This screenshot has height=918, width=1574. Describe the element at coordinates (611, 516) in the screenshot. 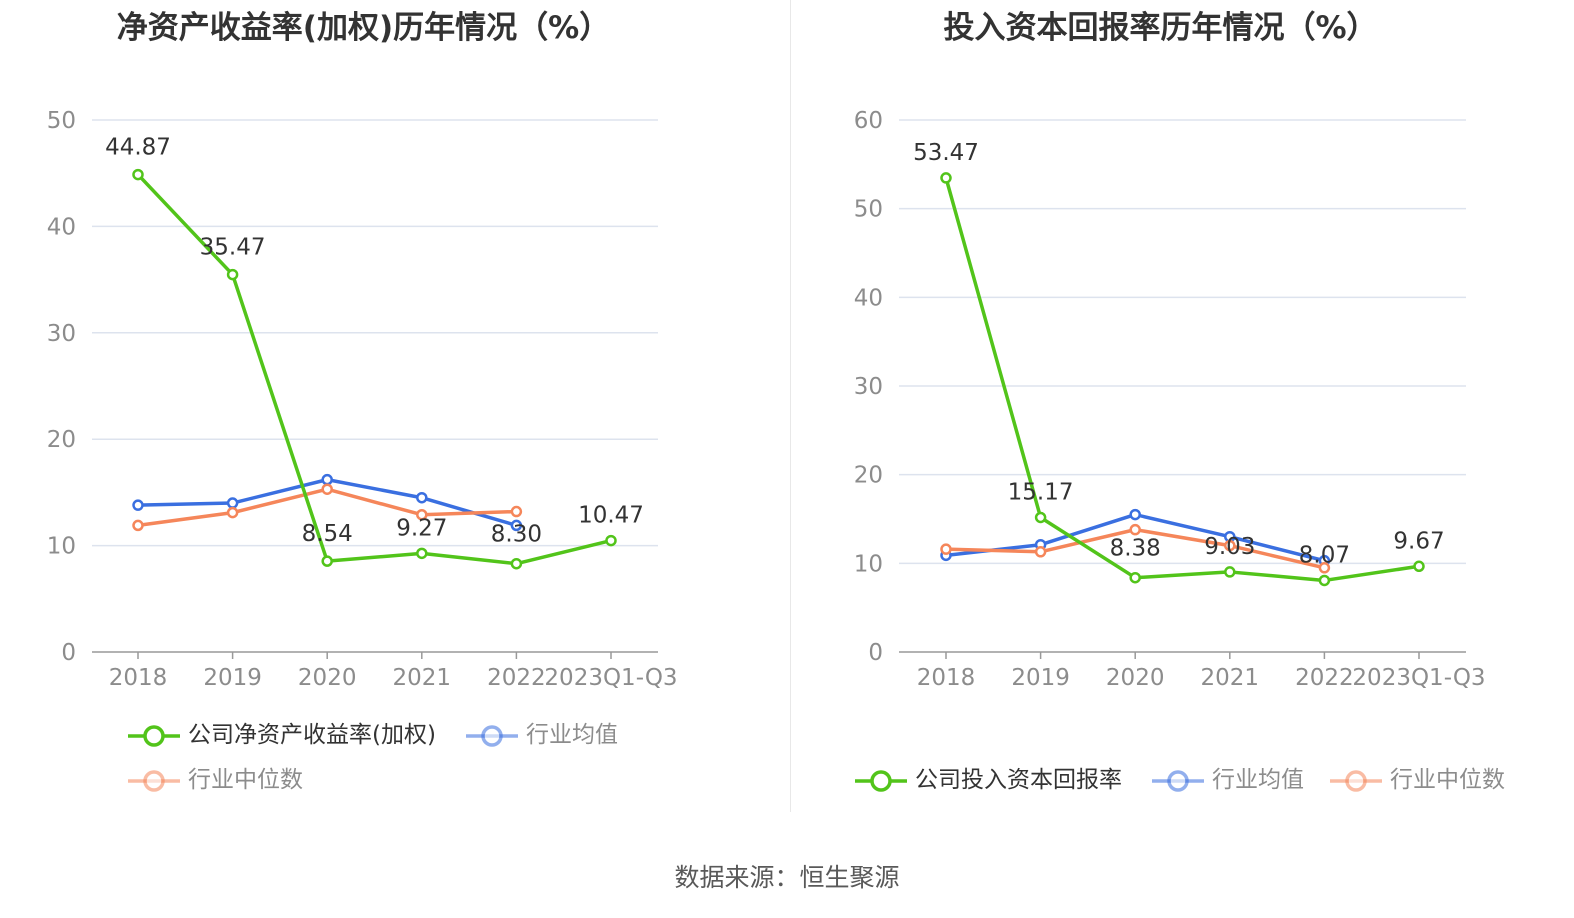

I see `data-label: 10.47` at that location.